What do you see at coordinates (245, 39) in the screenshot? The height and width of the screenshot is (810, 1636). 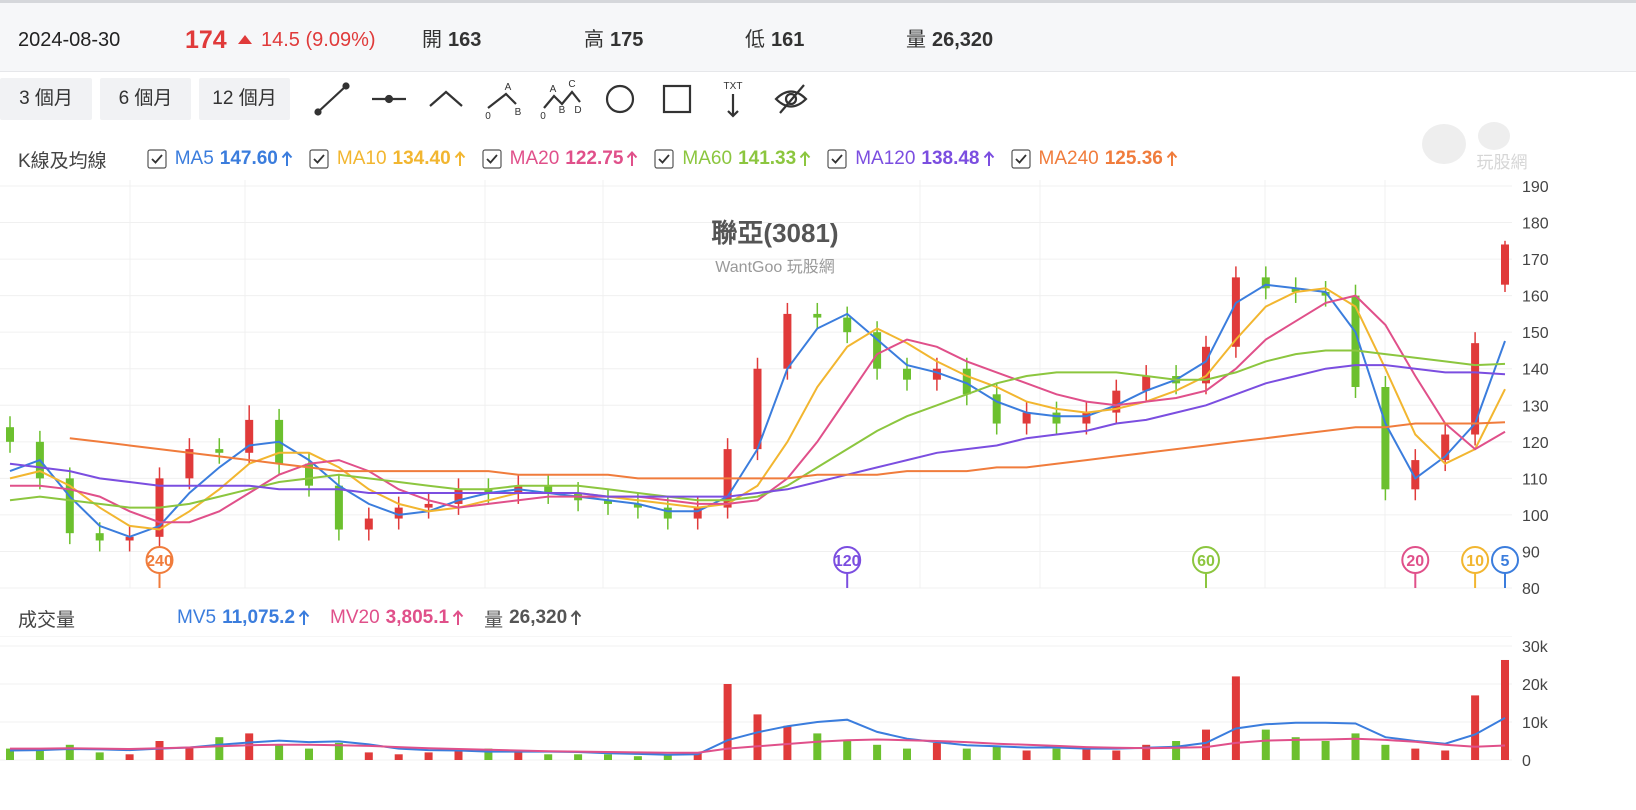 I see `up-triangle` at bounding box center [245, 39].